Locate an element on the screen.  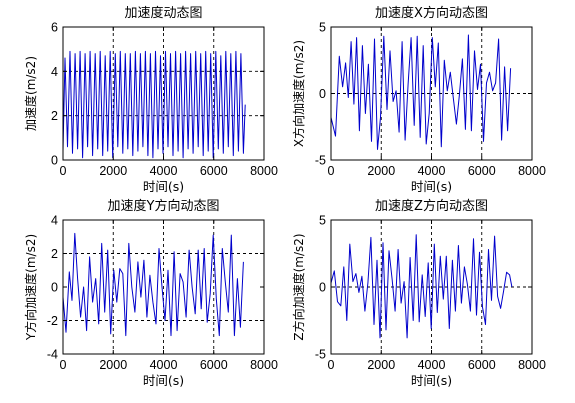
y-tick-label: -4 is located at coordinates (52, 355).